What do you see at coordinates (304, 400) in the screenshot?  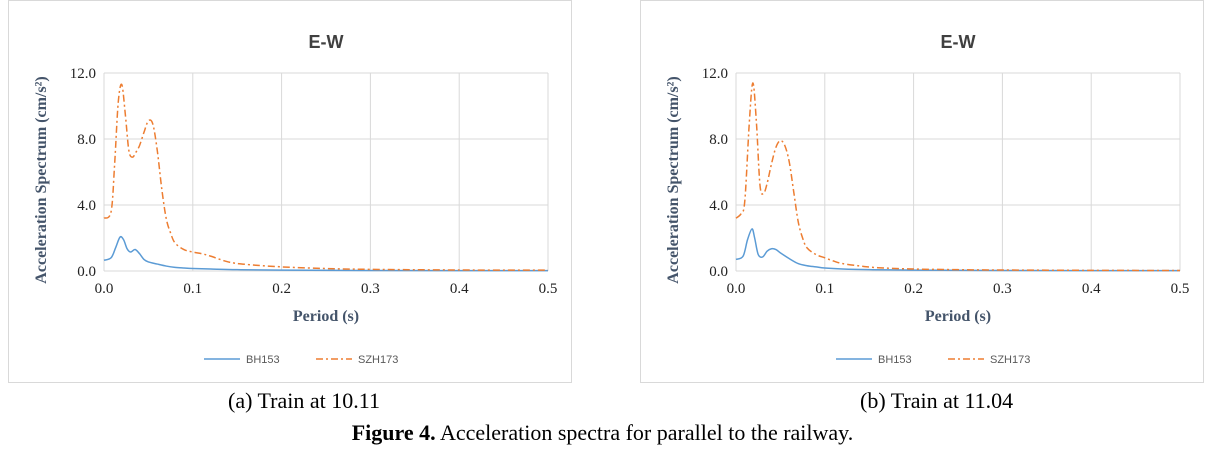 I see `caption-a: (a) Train at 10.11` at bounding box center [304, 400].